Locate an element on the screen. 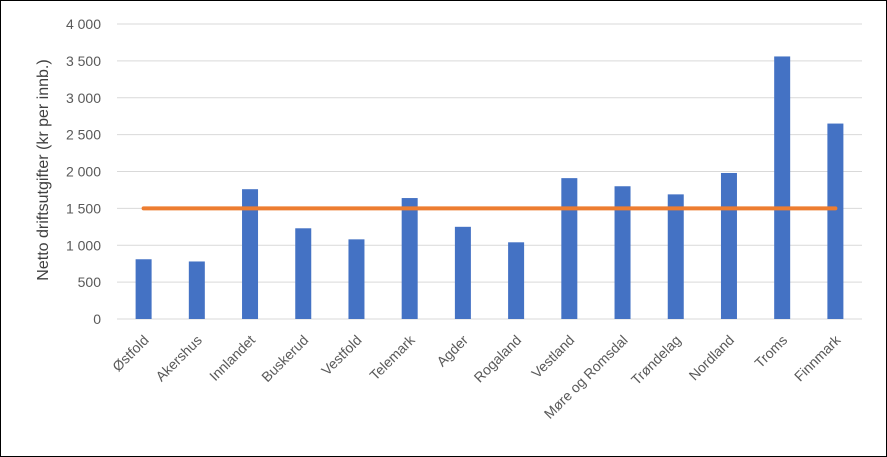 Image resolution: width=887 pixels, height=457 pixels. y-tick-labels: 0 500 1 000 1 500 2 000 2 500 3 000 3 500 4 000 is located at coordinates (83, 171).